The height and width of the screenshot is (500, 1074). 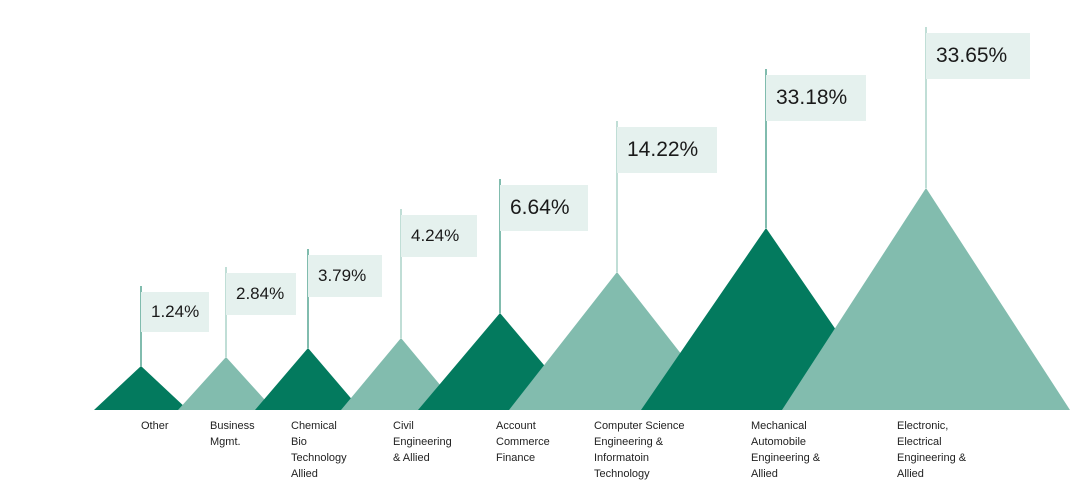 I want to click on value-label-6: 33.18%, so click(x=816, y=98).